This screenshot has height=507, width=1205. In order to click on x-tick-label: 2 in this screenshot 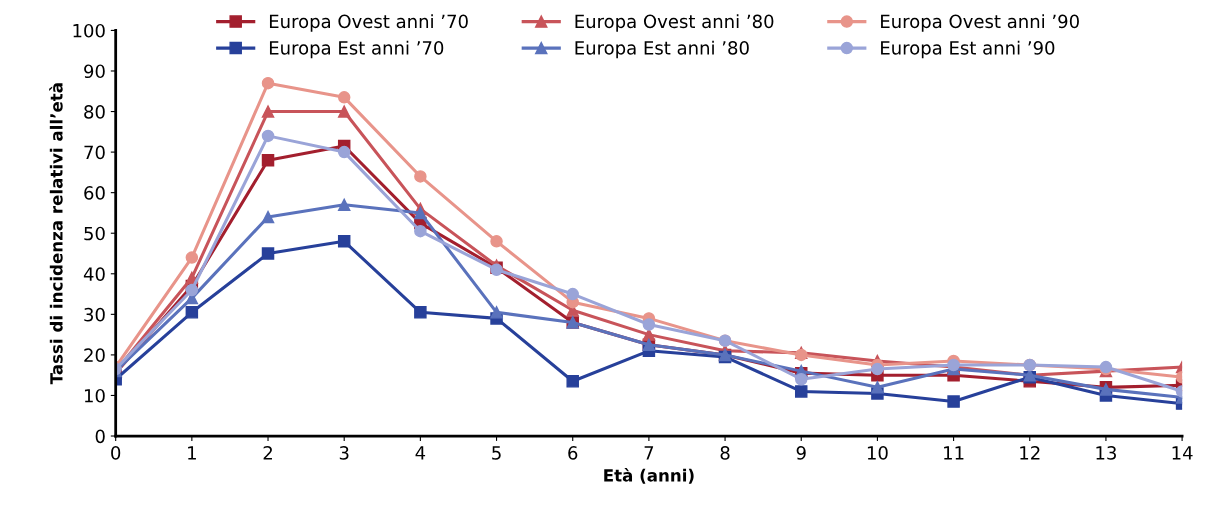, I will do `click(267, 453)`.